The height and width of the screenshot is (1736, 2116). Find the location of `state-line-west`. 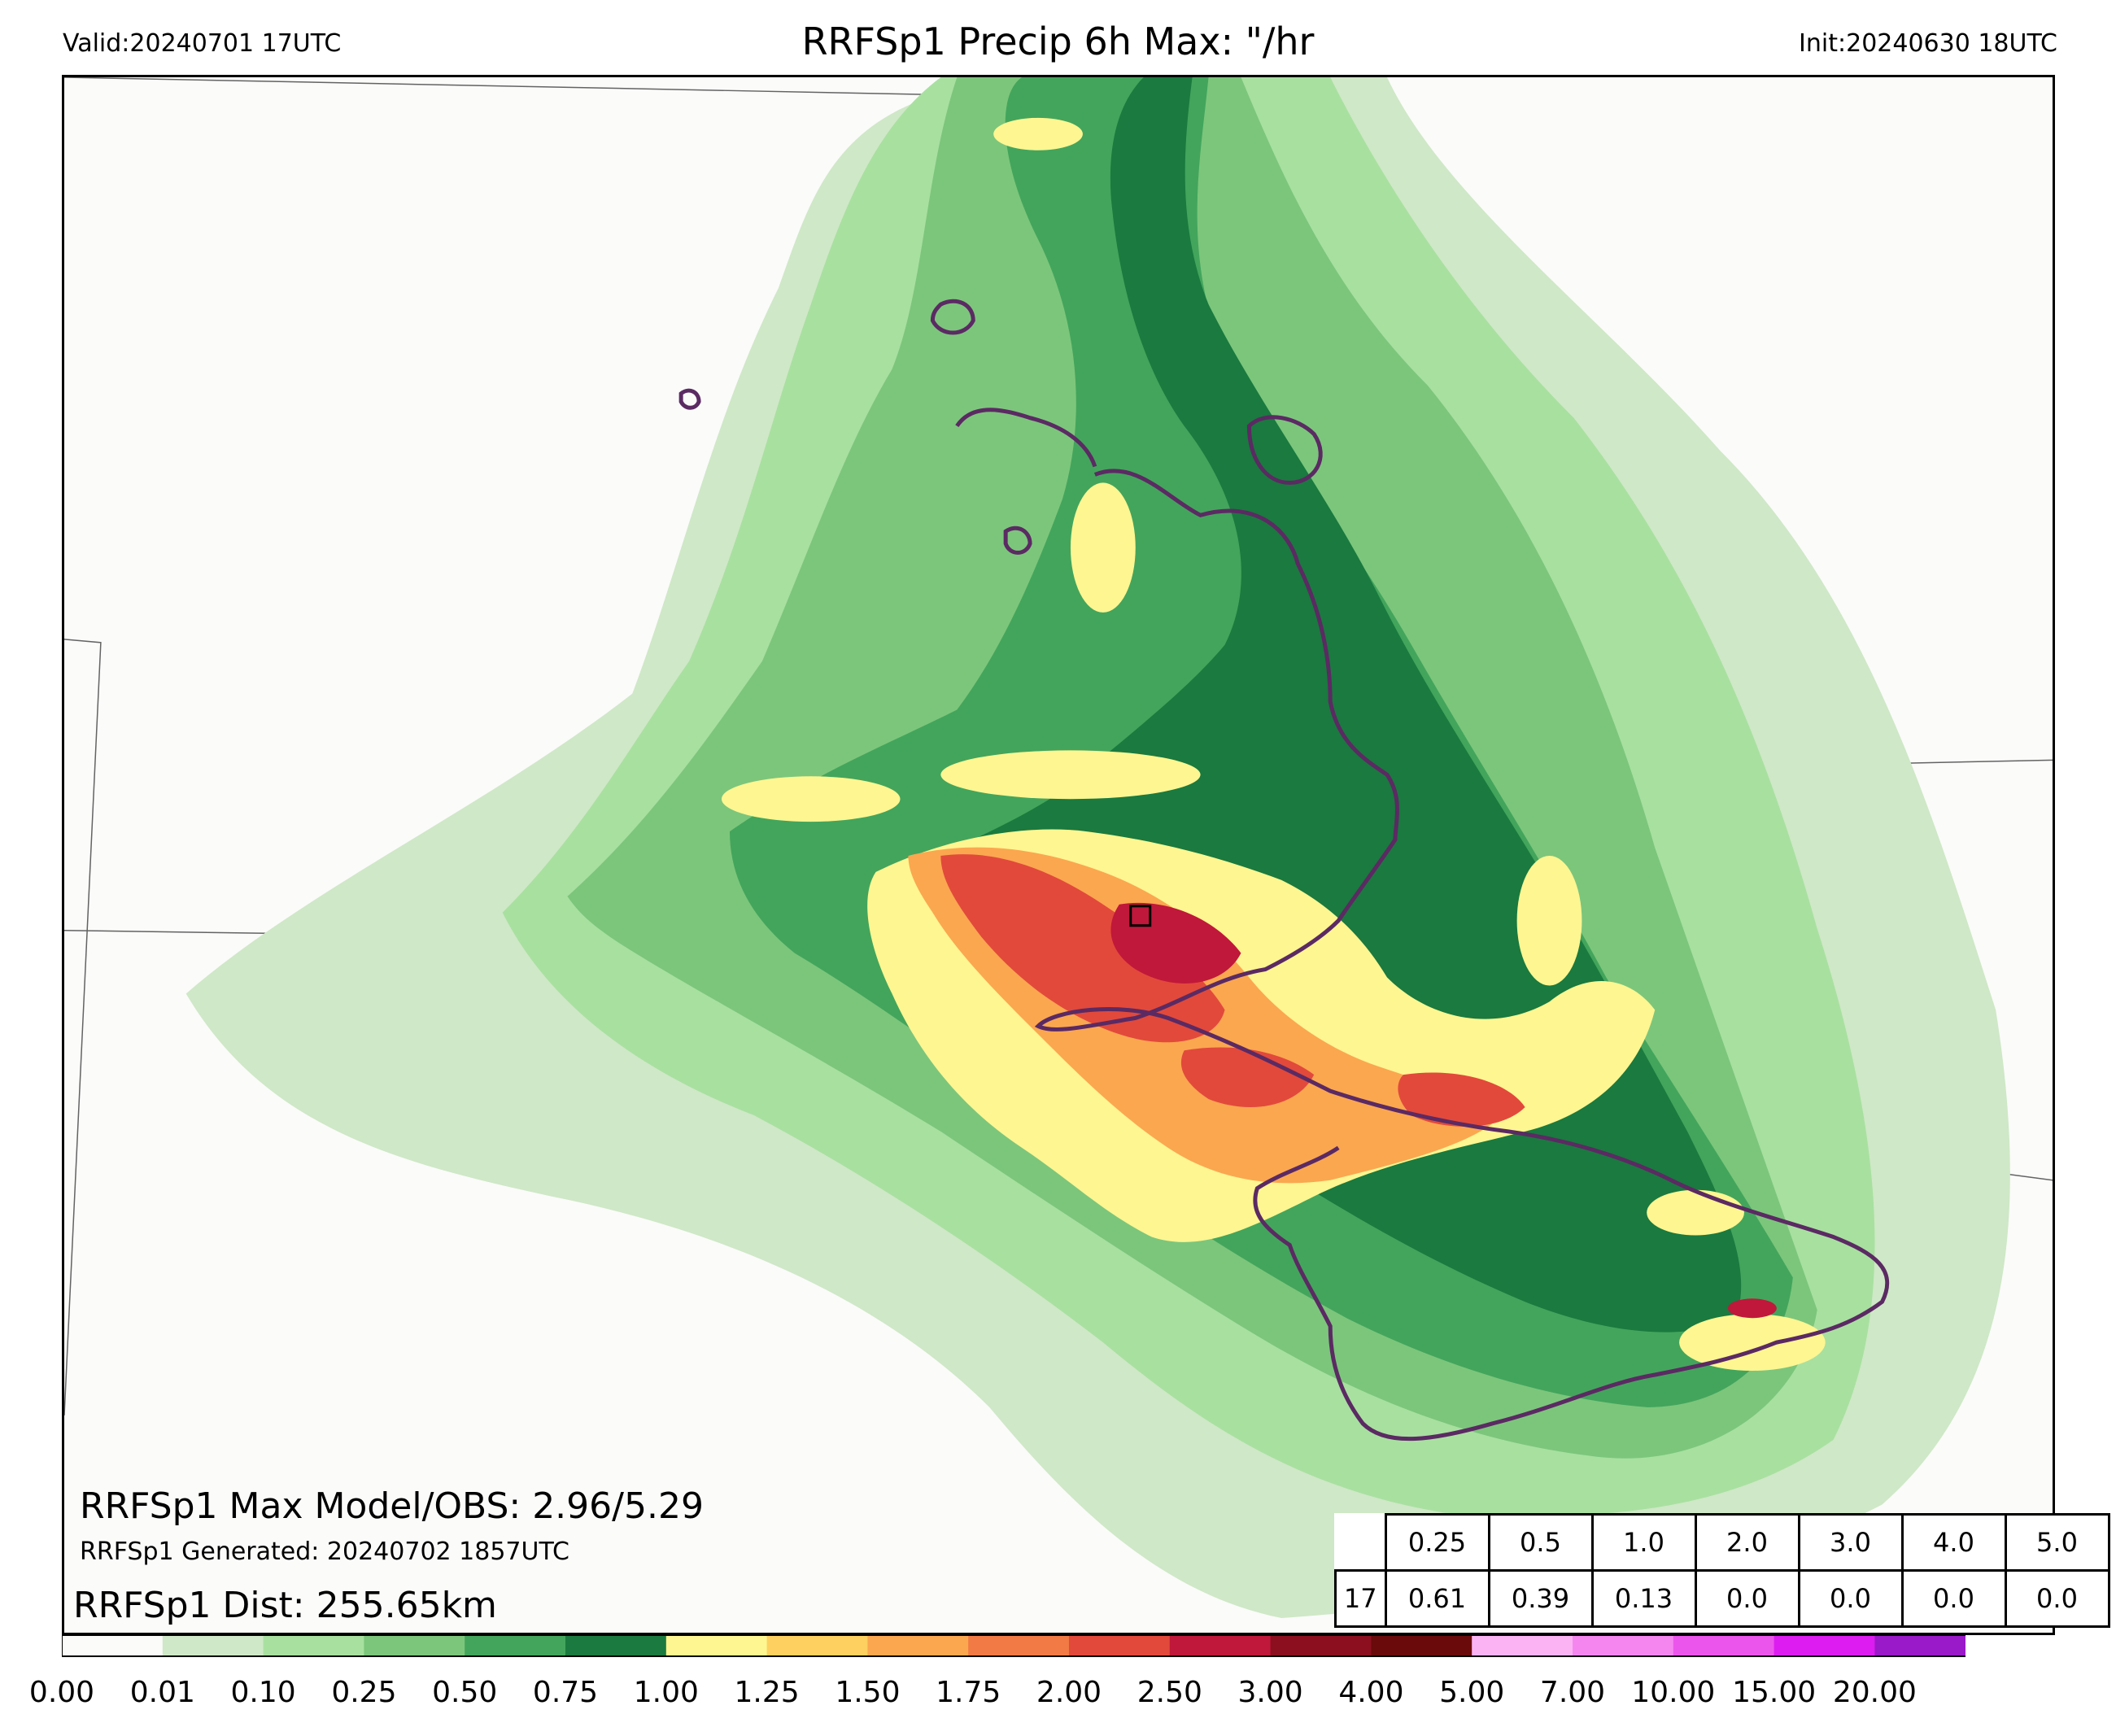

state-line-west is located at coordinates (83, 1027).